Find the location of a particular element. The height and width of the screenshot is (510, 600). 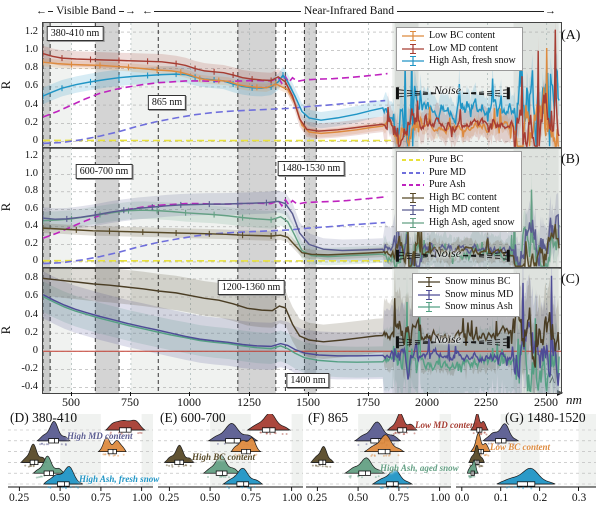

ridge-panel-e is located at coordinates (230, 453).